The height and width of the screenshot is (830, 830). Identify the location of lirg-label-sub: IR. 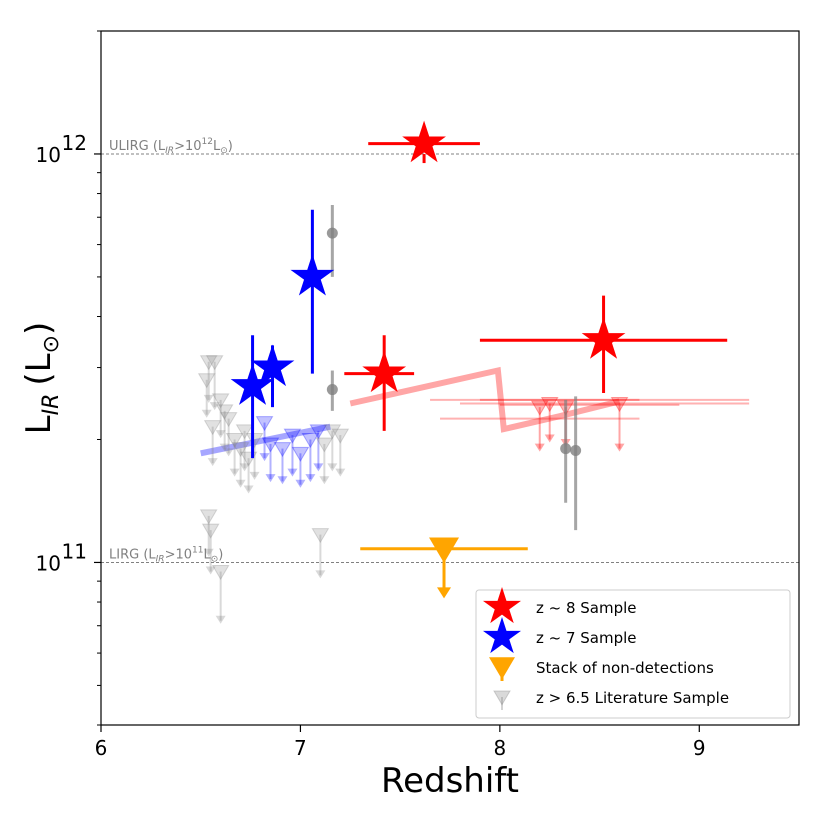
(160, 559).